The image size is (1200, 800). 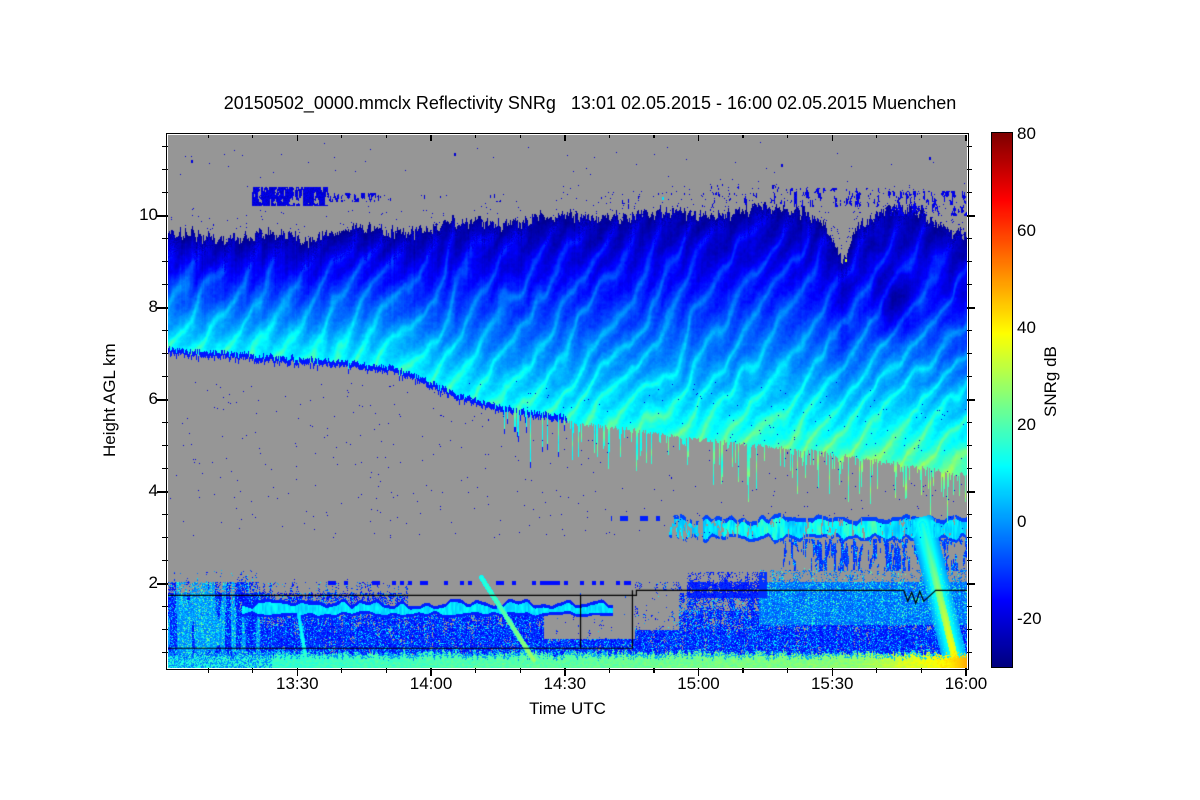 I want to click on colorbar-tick-label: 60, so click(x=1026, y=231).